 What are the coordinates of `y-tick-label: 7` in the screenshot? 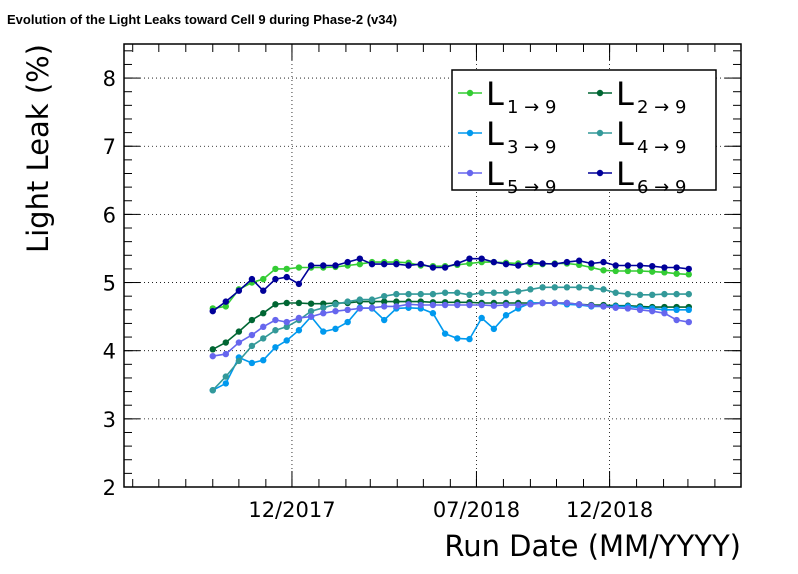 It's located at (109, 147).